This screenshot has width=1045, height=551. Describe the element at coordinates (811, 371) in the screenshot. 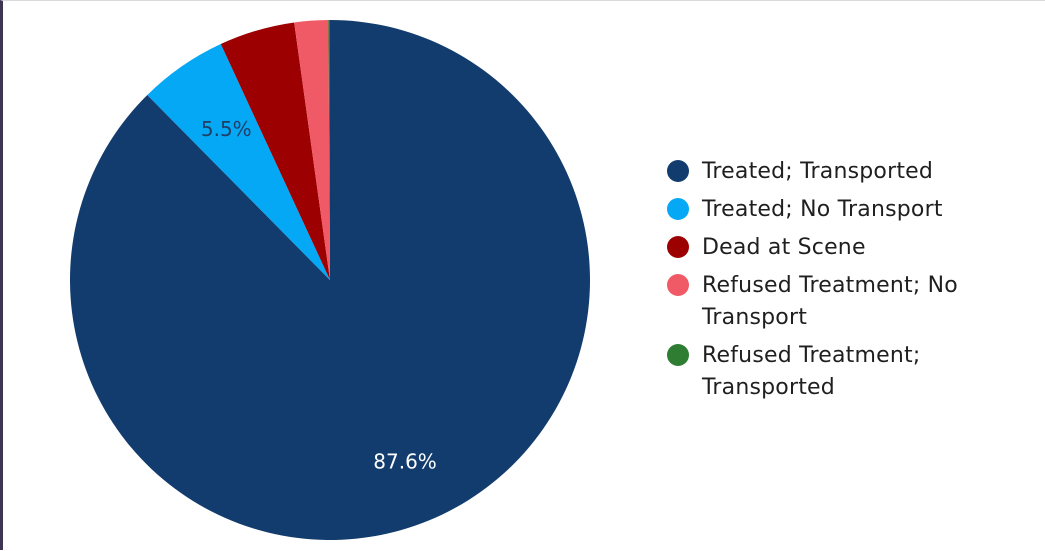

I see `legend-label-refused-transported: Refused Treatment; Transported` at that location.